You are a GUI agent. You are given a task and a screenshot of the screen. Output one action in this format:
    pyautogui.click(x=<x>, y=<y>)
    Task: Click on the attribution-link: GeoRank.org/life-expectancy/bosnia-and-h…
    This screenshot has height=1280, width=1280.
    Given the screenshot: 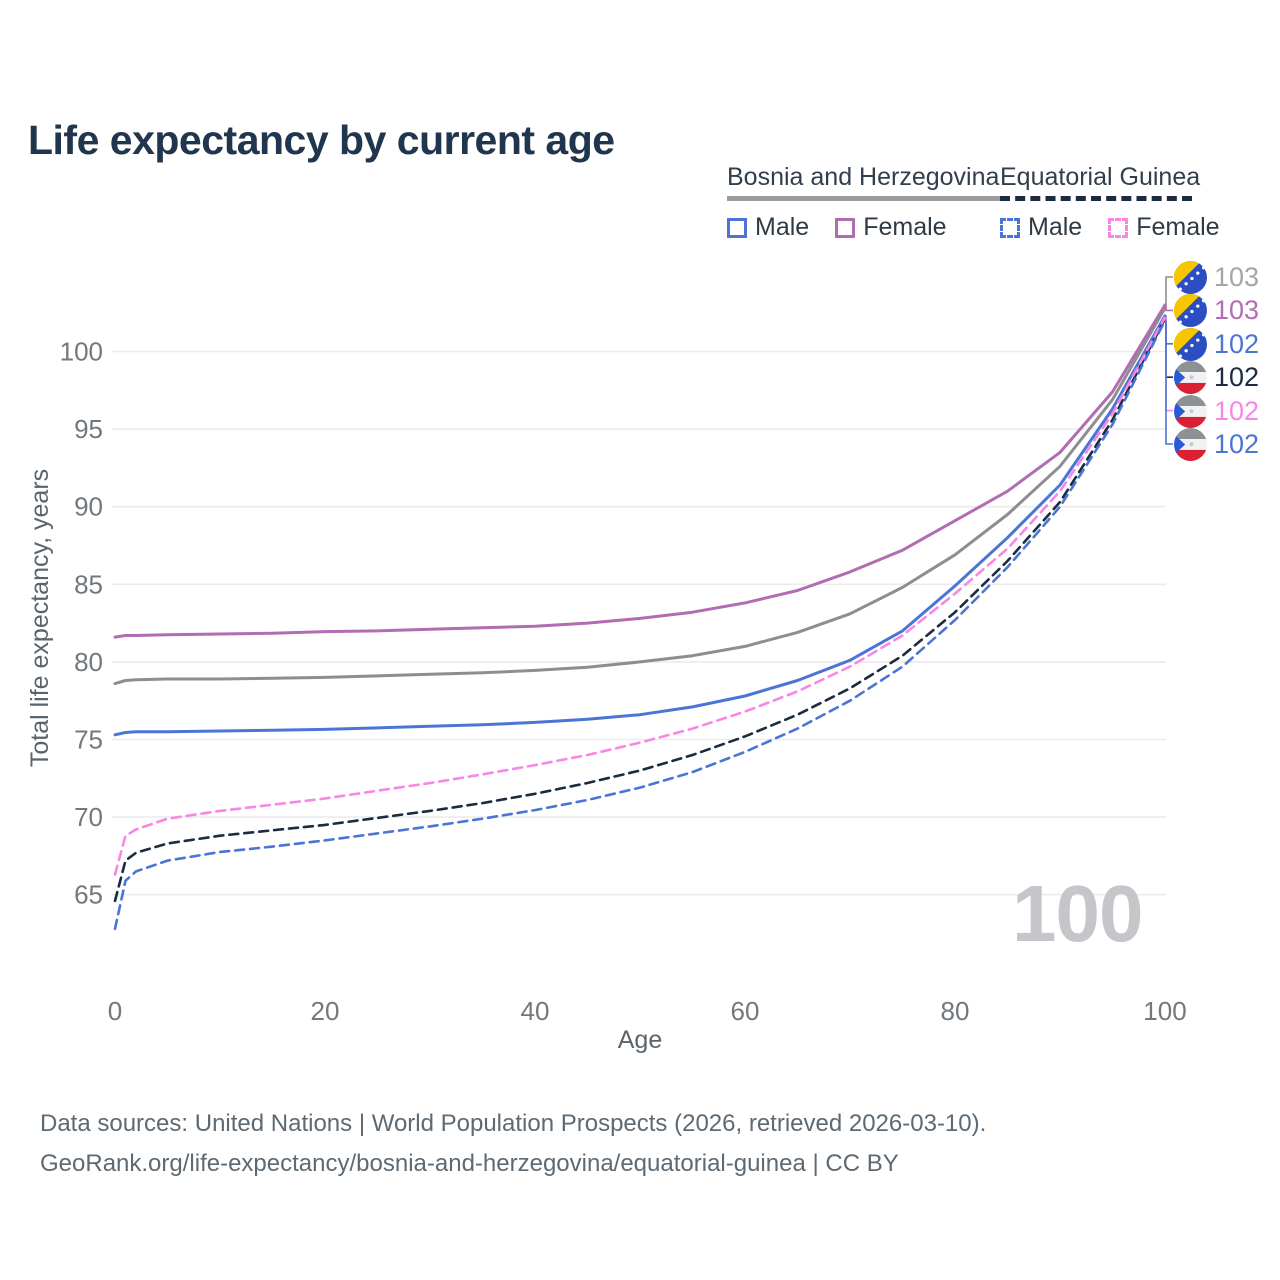 What is the action you would take?
    pyautogui.click(x=469, y=1163)
    